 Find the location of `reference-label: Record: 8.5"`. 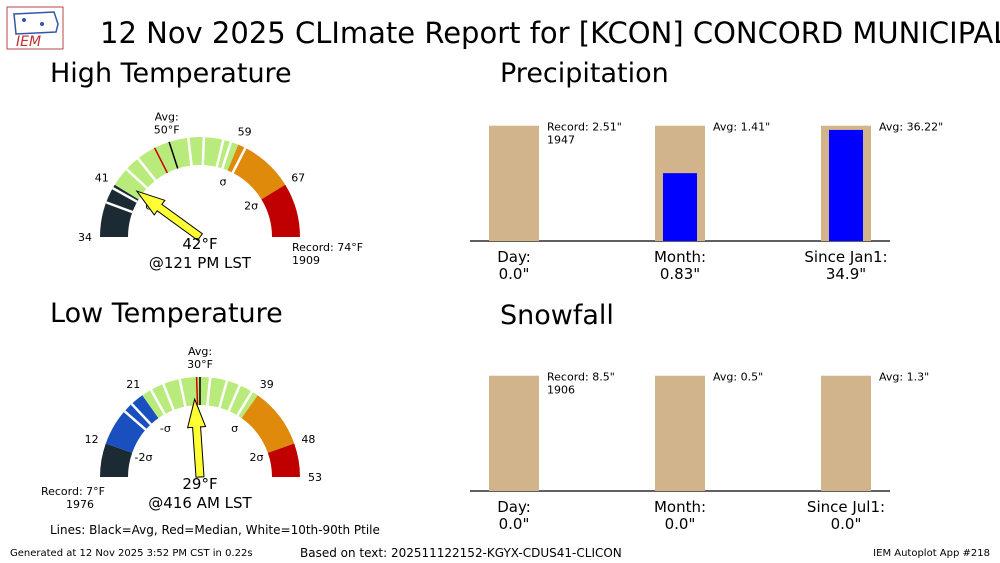

reference-label: Record: 8.5" is located at coordinates (581, 377).